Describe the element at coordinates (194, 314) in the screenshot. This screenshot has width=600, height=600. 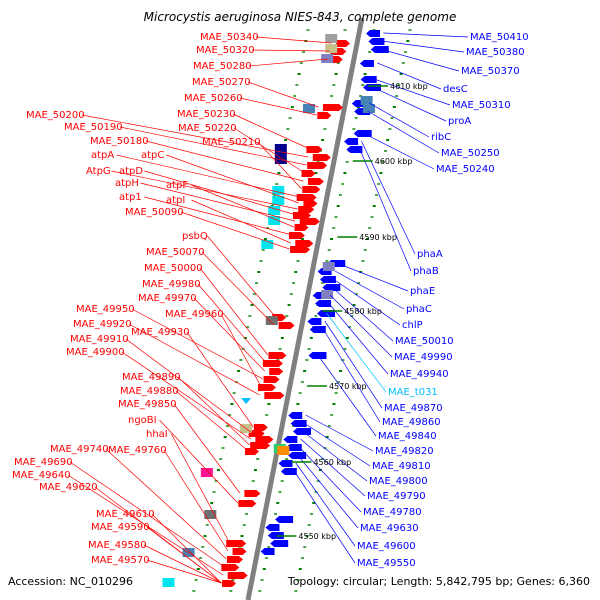
I see `gene-label-left: MAE_49960` at that location.